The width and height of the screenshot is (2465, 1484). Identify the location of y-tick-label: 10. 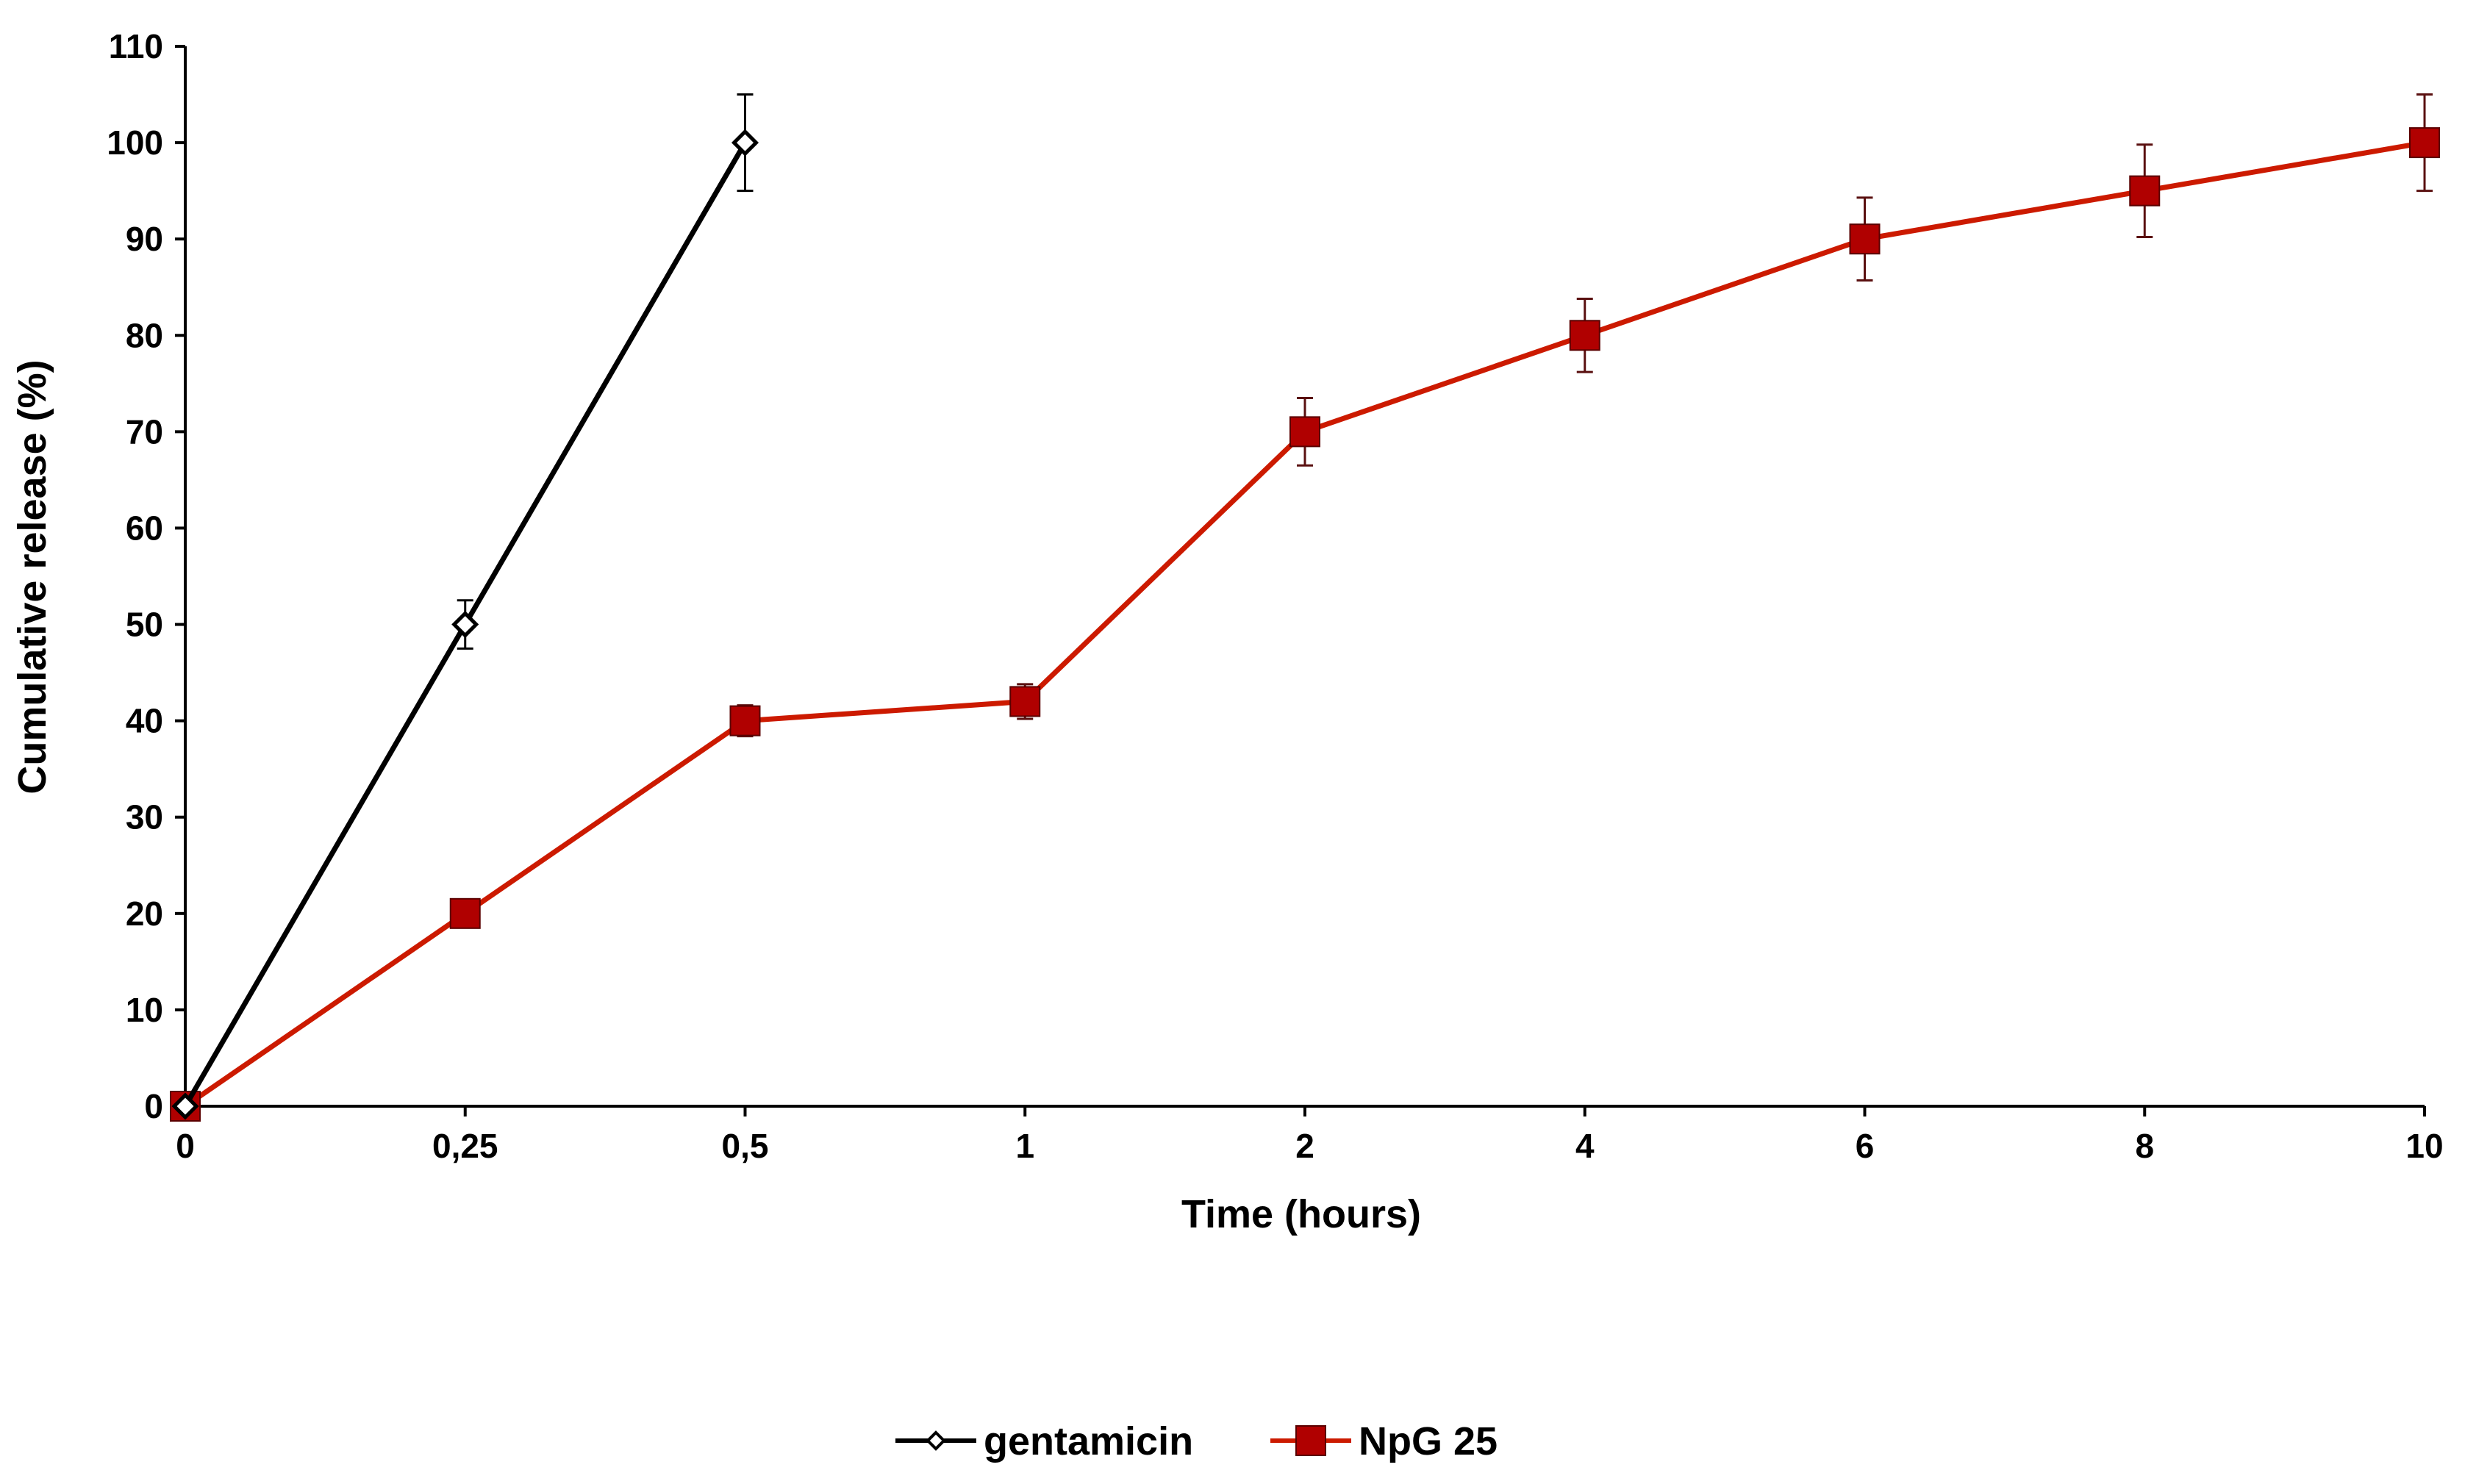
(144, 1010).